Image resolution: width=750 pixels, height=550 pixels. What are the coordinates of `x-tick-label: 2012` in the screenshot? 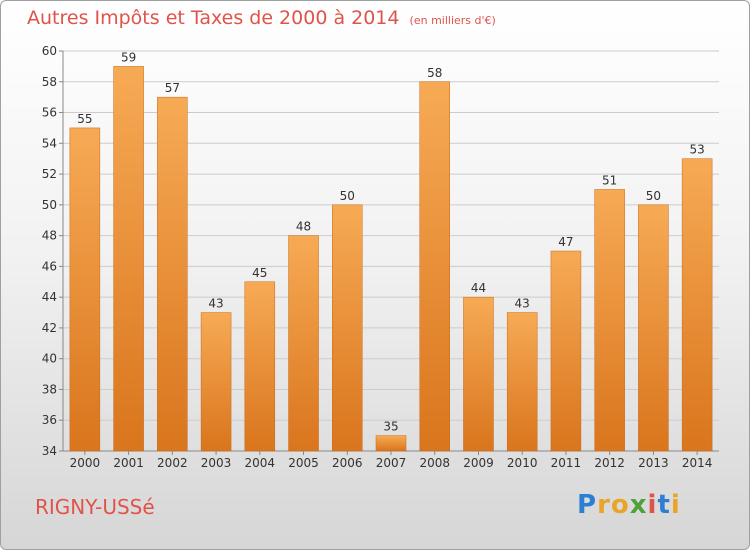 It's located at (609, 463).